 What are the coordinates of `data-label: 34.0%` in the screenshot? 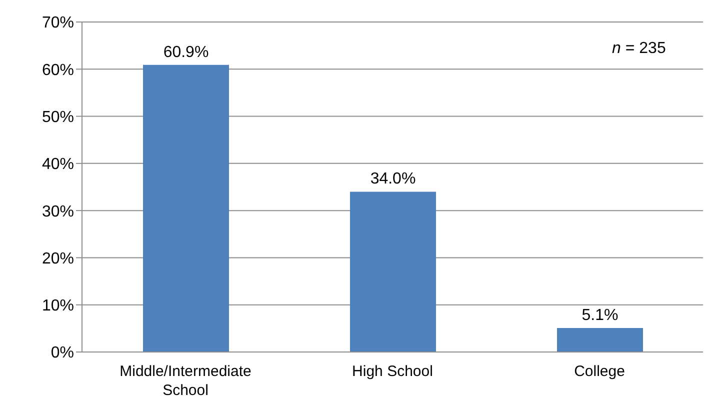 It's located at (393, 179).